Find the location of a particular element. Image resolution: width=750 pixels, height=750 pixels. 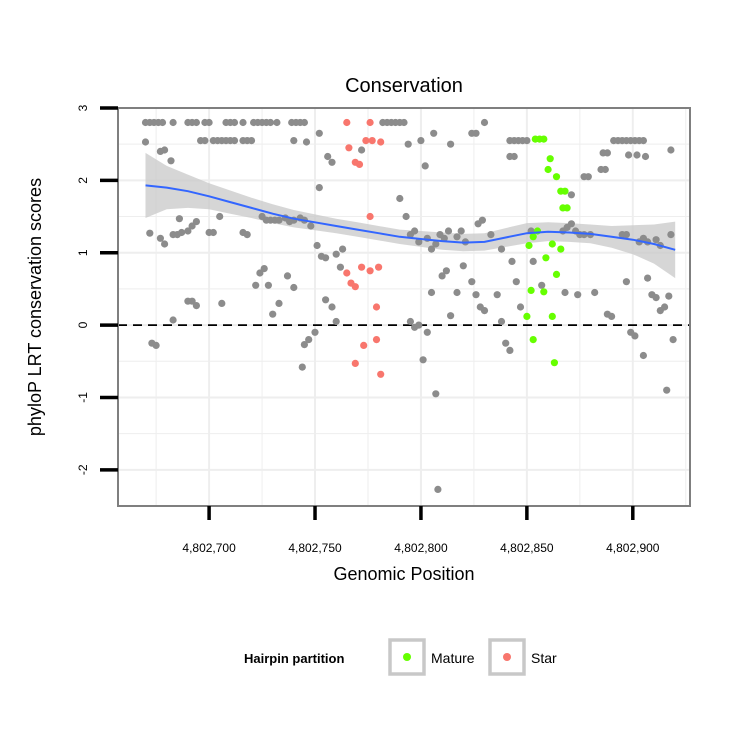

smooth-trend-line is located at coordinates (410, 217).